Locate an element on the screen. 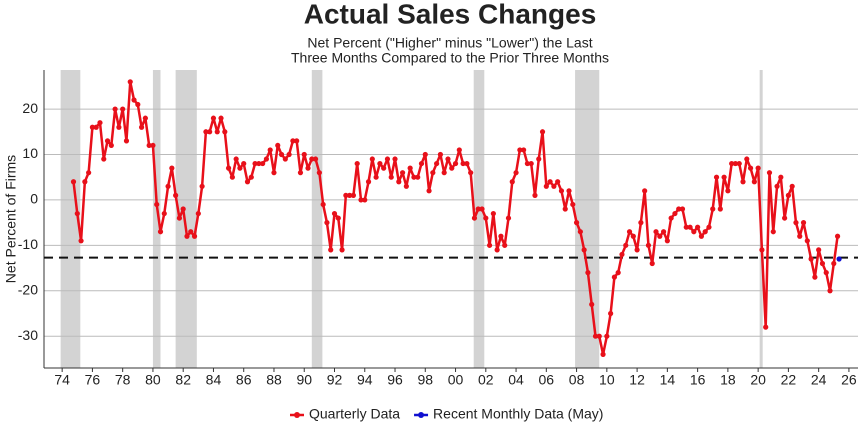 The height and width of the screenshot is (431, 860). x-tick-label: 76 is located at coordinates (93, 380).